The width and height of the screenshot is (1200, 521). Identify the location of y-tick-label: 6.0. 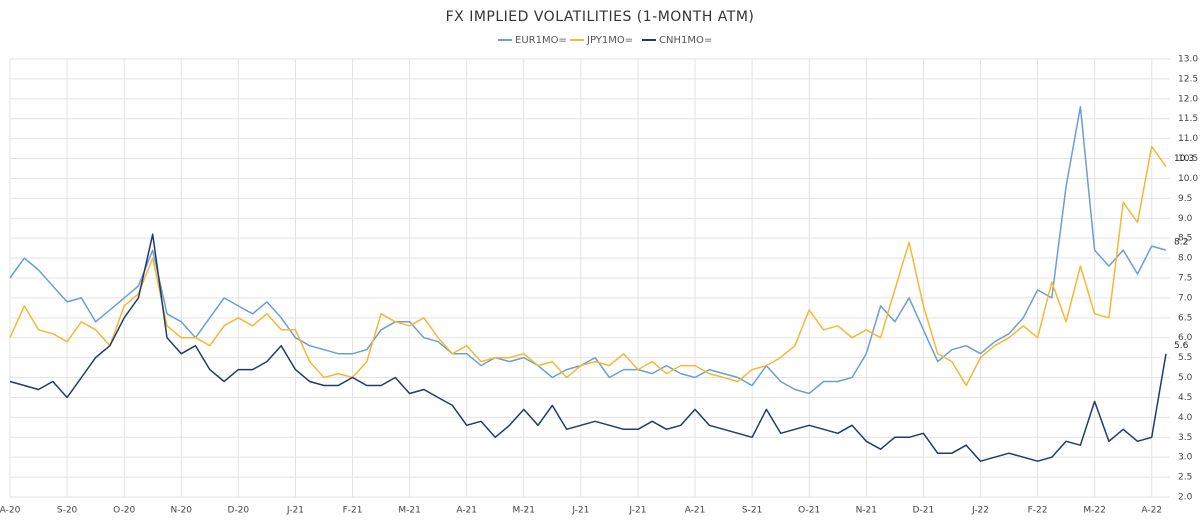
(1185, 338).